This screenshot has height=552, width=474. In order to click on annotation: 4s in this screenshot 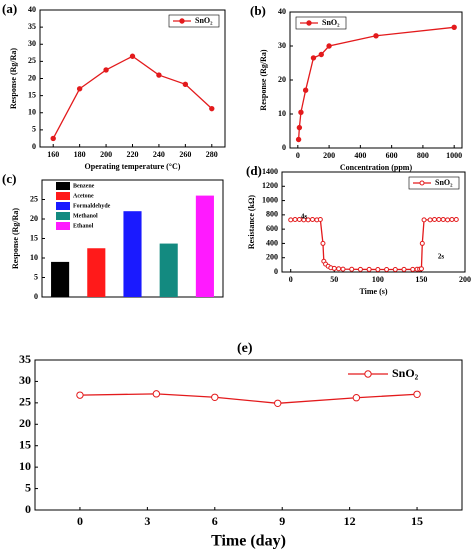, I will do `click(304, 217)`.